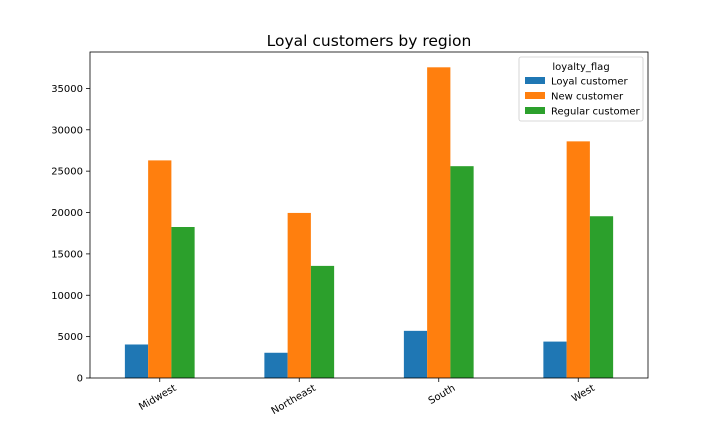  I want to click on bar-south-new-customer, so click(439, 222).